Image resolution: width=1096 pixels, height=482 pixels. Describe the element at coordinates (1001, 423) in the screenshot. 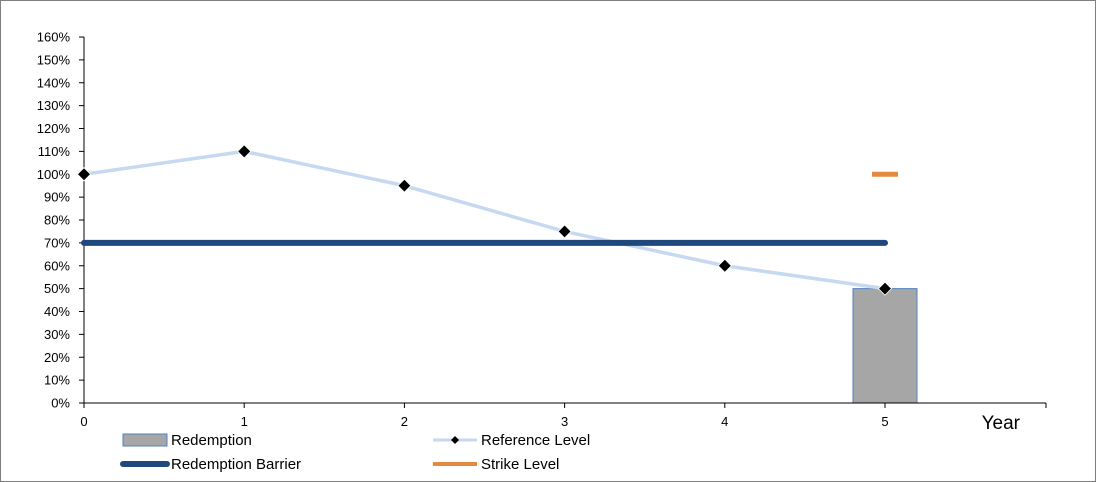

I see `x-axis-title: Year` at that location.